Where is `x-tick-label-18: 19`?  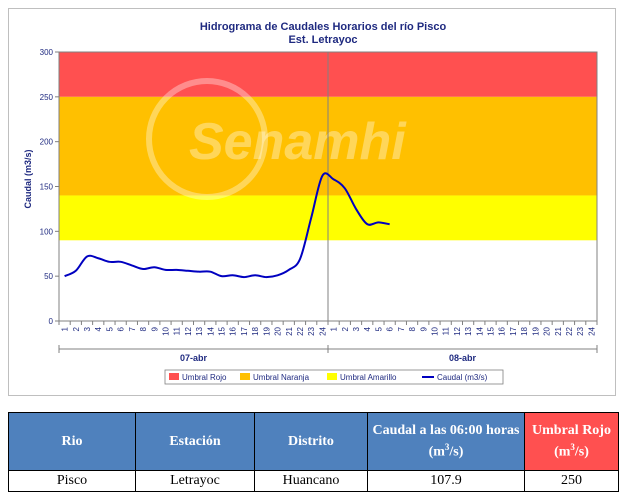 x-tick-label-18: 19 is located at coordinates (266, 330).